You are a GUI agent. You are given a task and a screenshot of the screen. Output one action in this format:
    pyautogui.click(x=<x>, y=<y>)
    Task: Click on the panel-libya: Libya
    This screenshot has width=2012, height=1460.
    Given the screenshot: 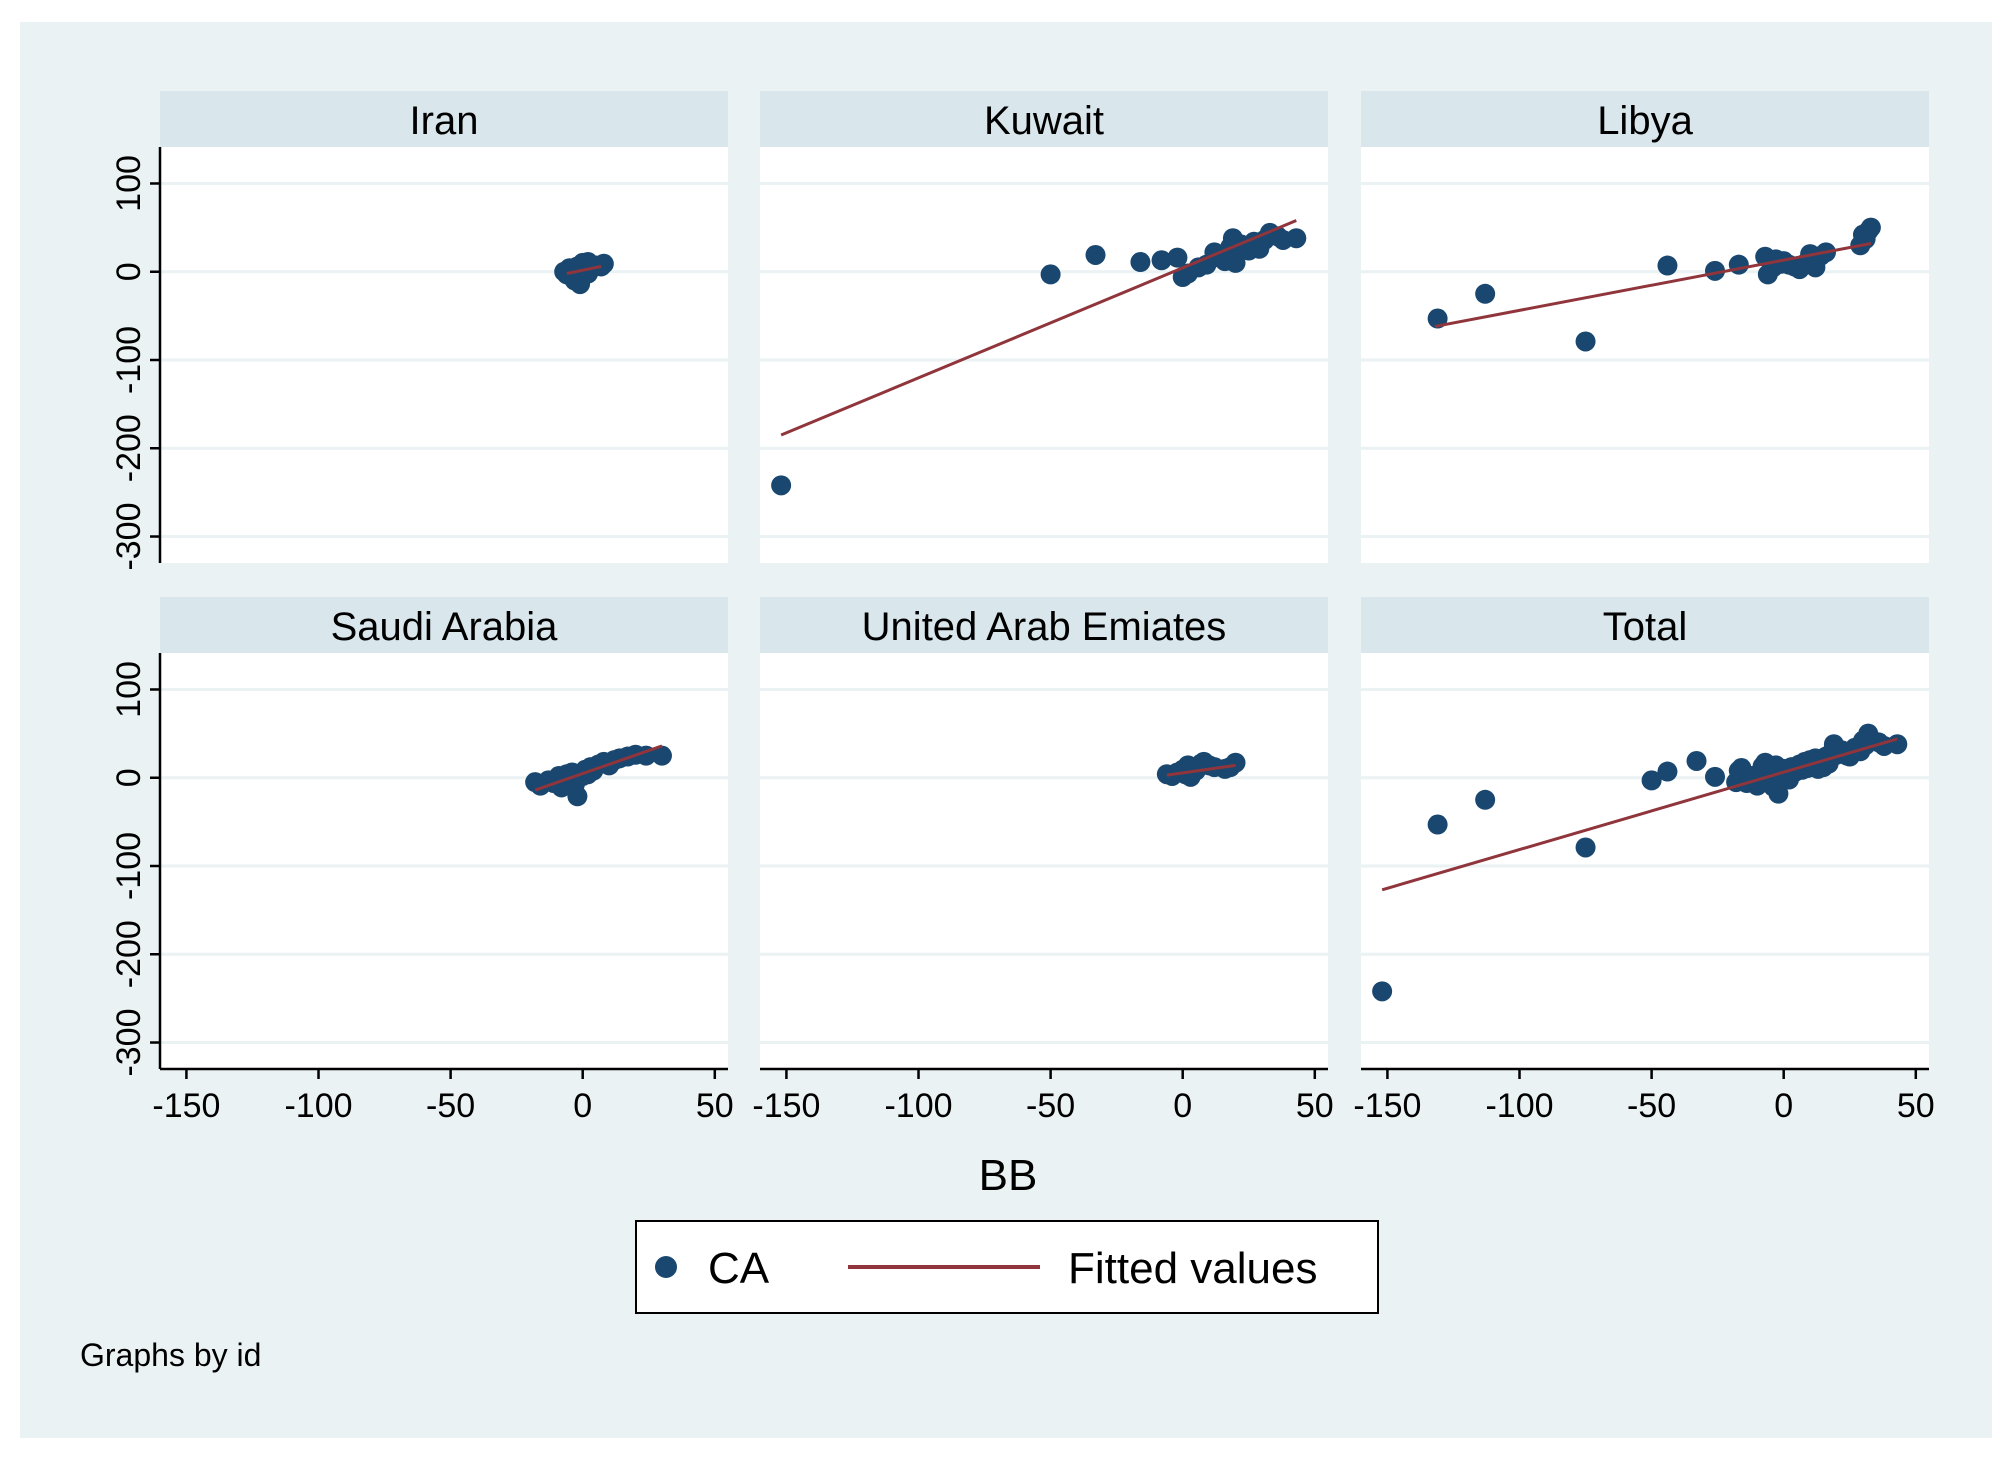 What is the action you would take?
    pyautogui.click(x=1645, y=327)
    